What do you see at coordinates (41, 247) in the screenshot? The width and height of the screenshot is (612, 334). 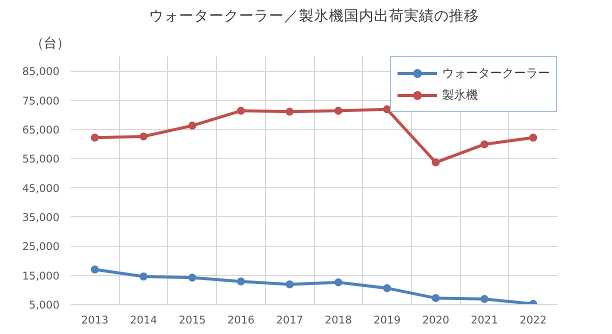 I see `y-tick-label: 25,000` at bounding box center [41, 247].